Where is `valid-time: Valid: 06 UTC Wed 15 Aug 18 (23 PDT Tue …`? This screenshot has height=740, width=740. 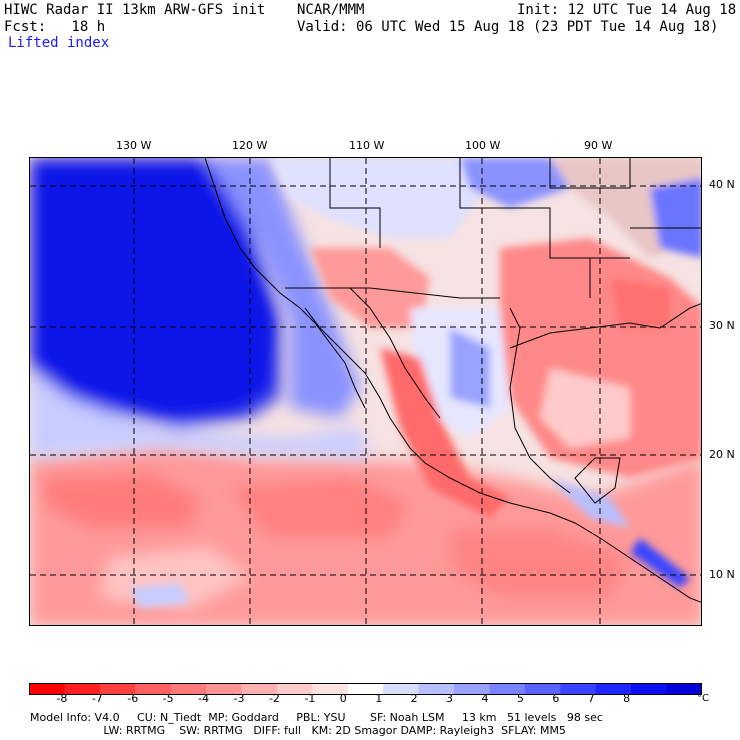 valid-time: Valid: 06 UTC Wed 15 Aug 18 (23 PDT Tue … is located at coordinates (508, 27).